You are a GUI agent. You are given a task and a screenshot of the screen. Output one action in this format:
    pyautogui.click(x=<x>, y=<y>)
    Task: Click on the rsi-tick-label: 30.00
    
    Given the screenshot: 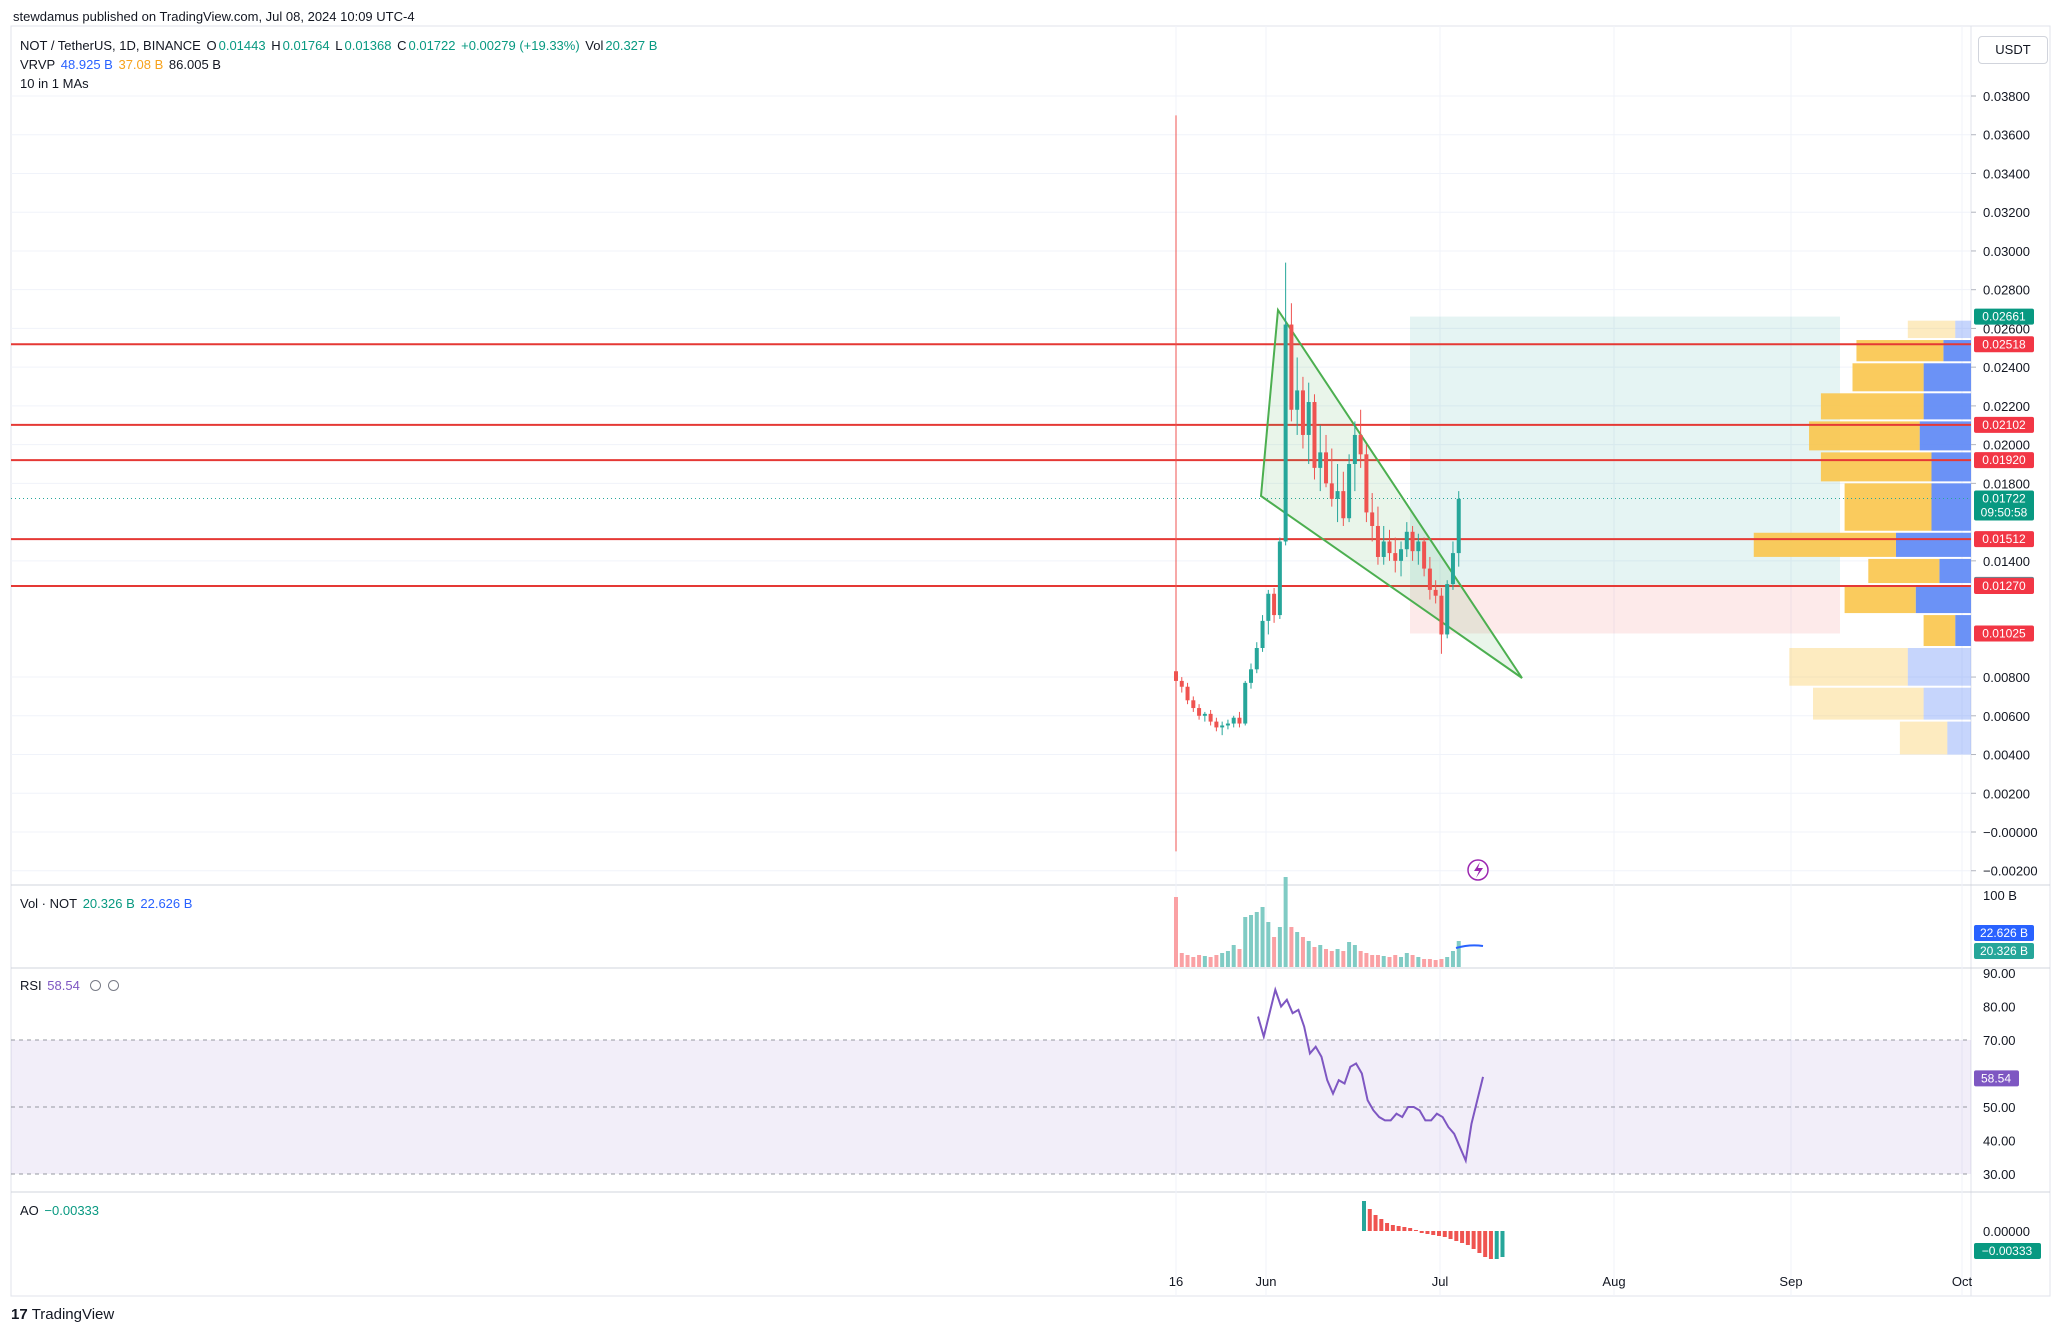 What is the action you would take?
    pyautogui.click(x=1999, y=1174)
    